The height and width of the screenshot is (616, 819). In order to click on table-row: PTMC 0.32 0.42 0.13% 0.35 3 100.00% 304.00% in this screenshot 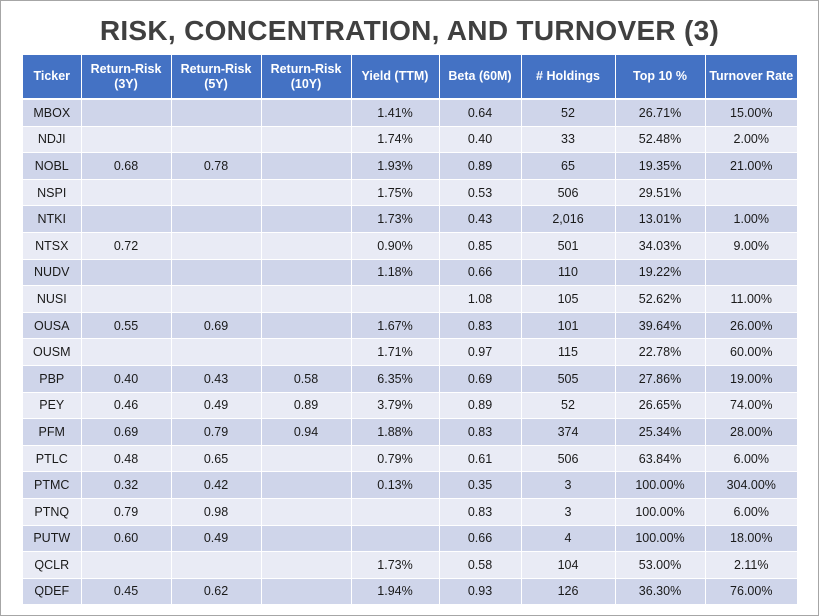, I will do `click(410, 485)`.